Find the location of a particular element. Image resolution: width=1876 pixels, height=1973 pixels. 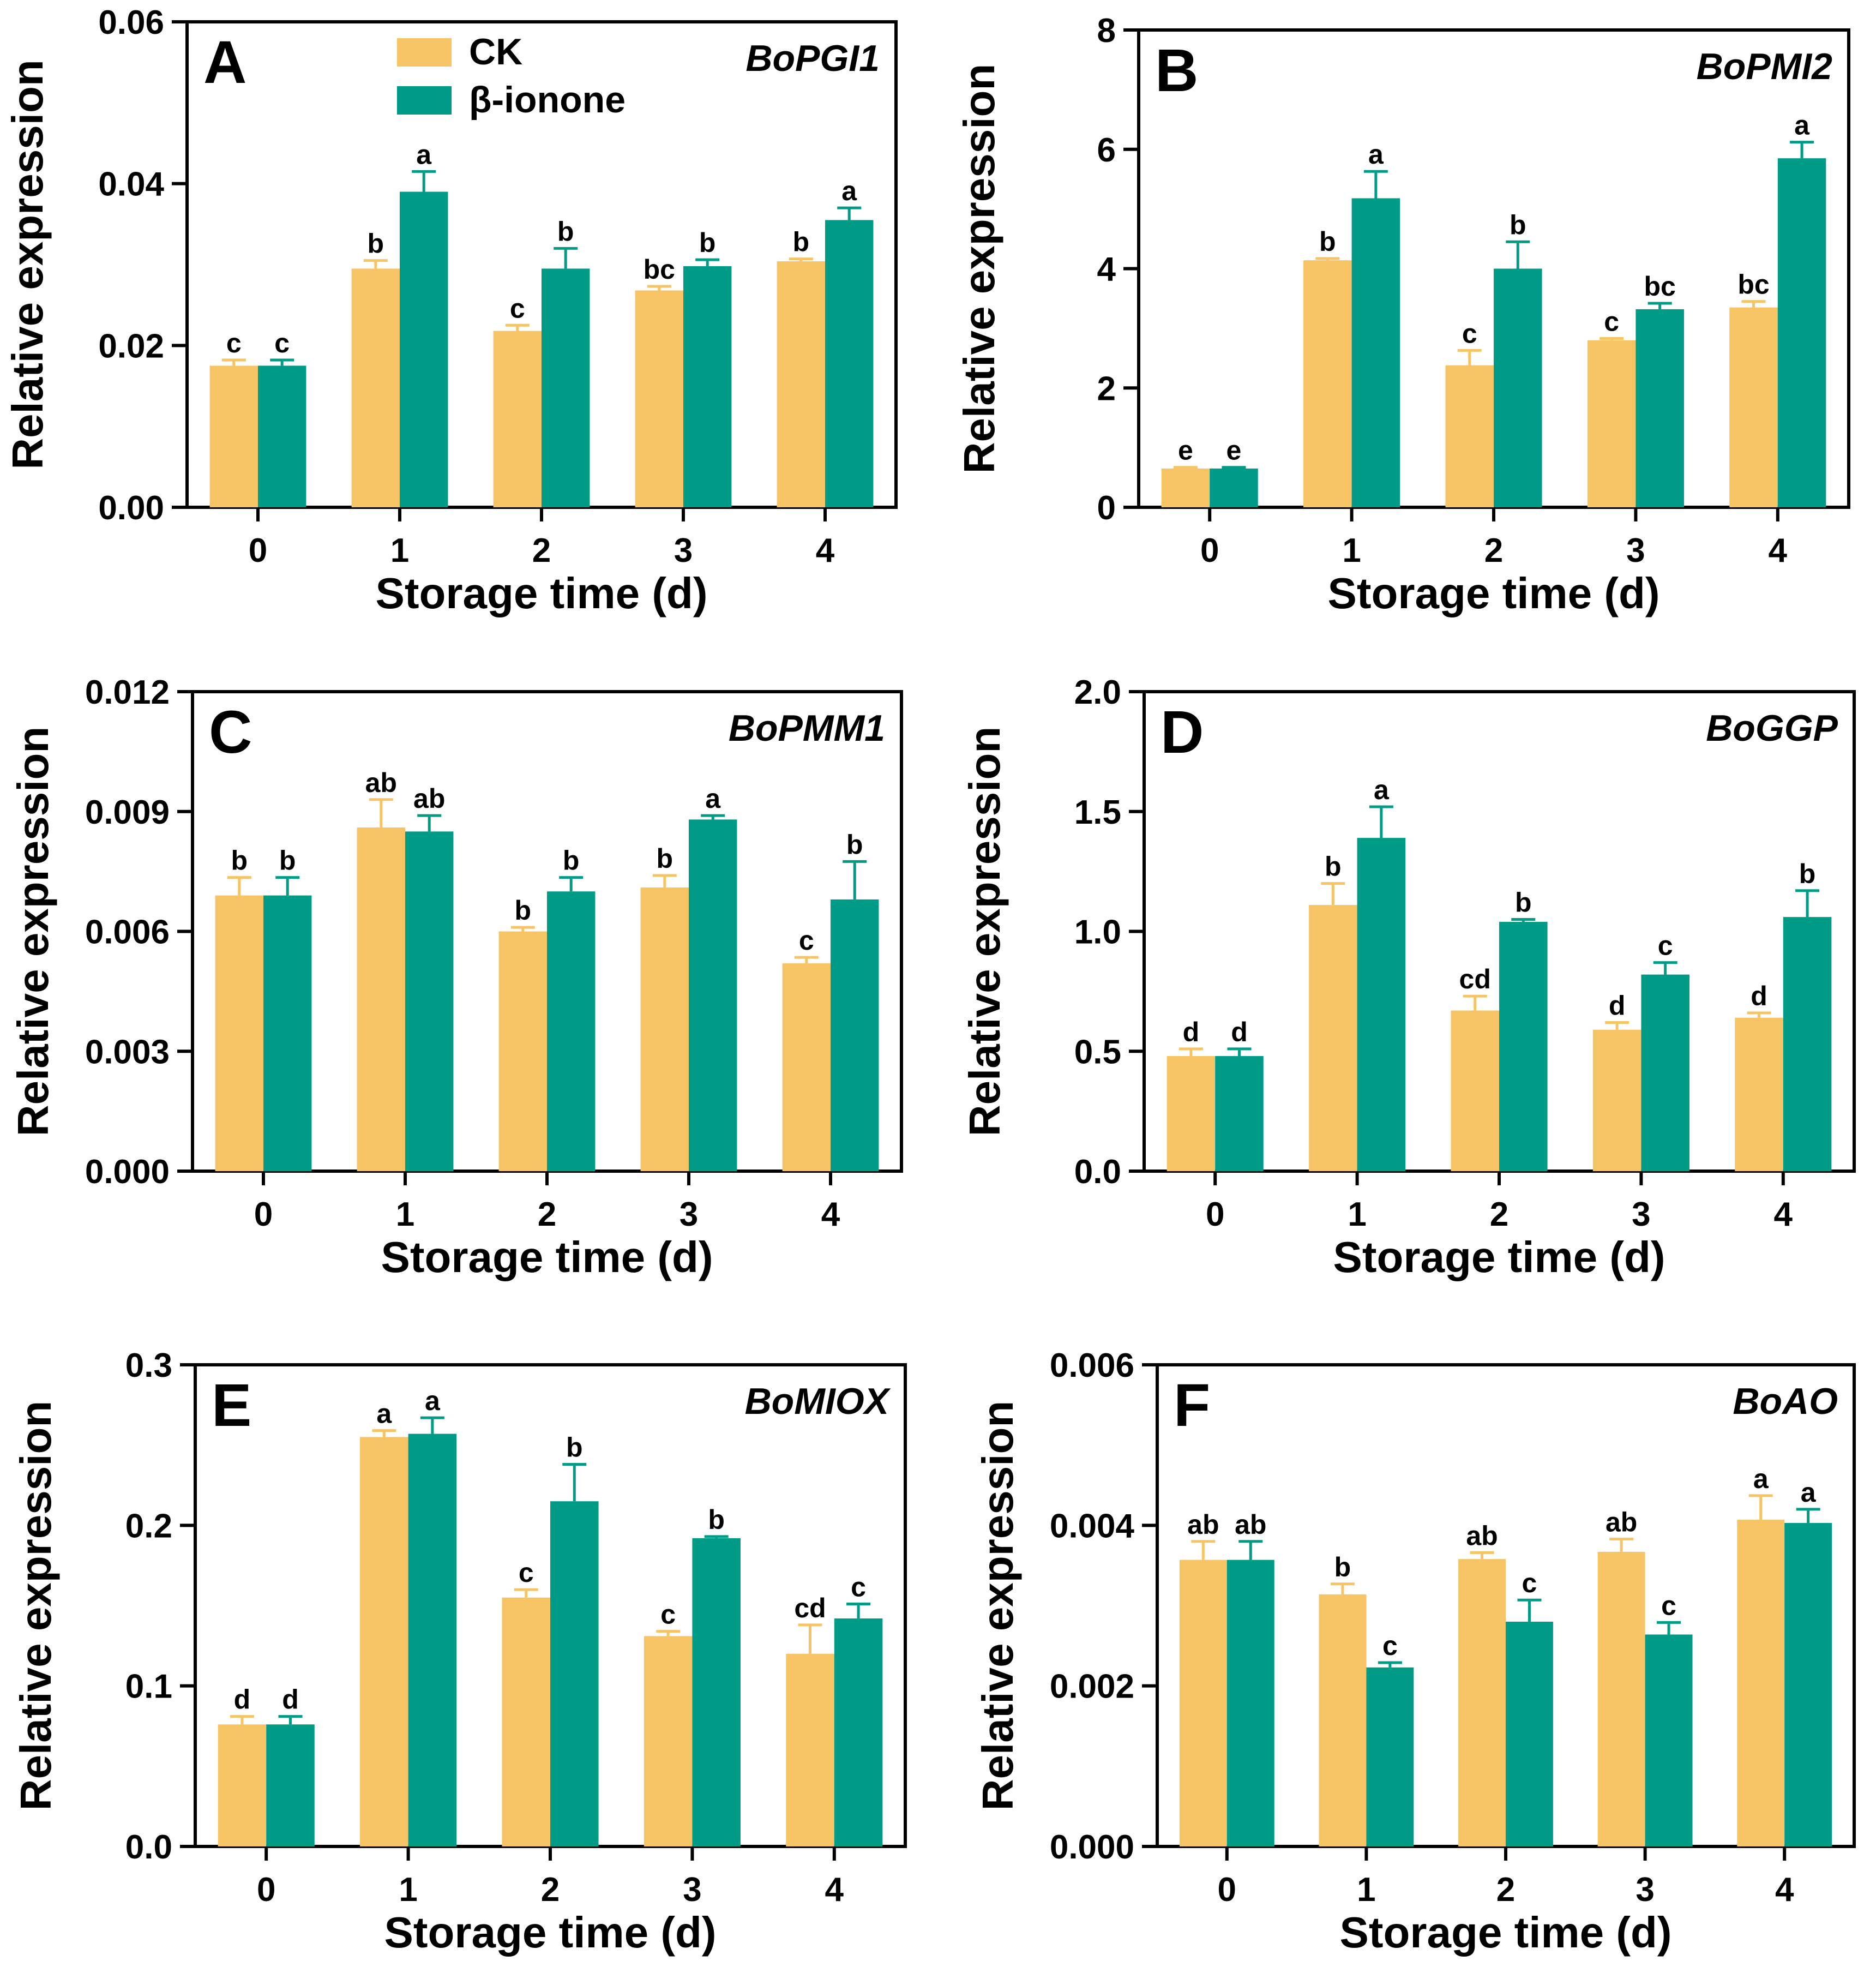

y-tick-label: 0.2 is located at coordinates (148, 1526).